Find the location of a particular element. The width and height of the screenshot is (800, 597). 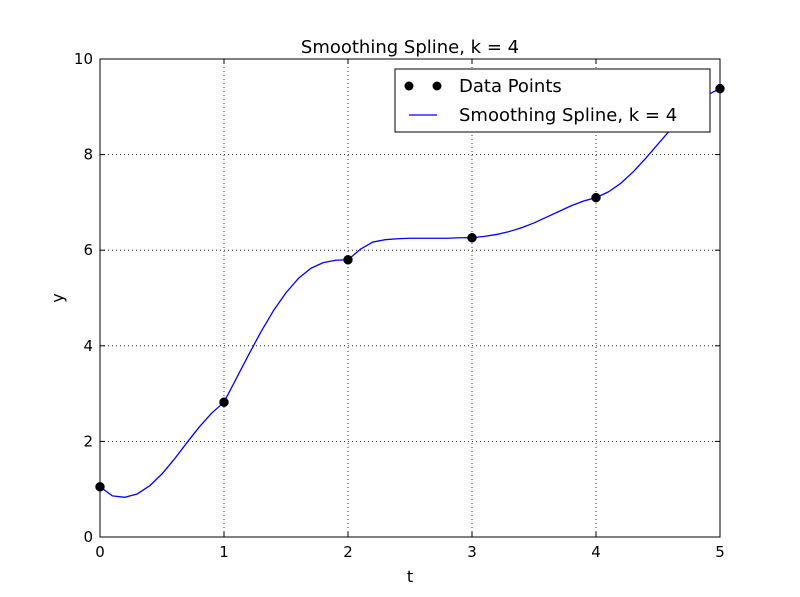

x-tick-labels: 0 1 2 3 4 5 is located at coordinates (410, 552).